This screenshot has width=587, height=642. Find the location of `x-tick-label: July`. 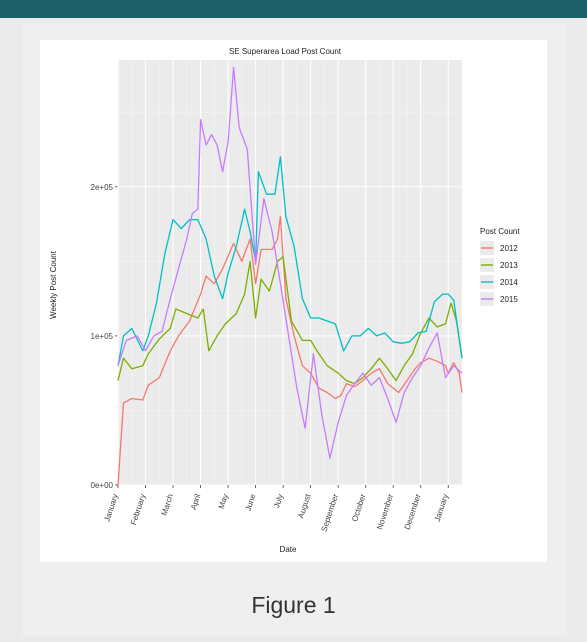

x-tick-label: July is located at coordinates (278, 501).